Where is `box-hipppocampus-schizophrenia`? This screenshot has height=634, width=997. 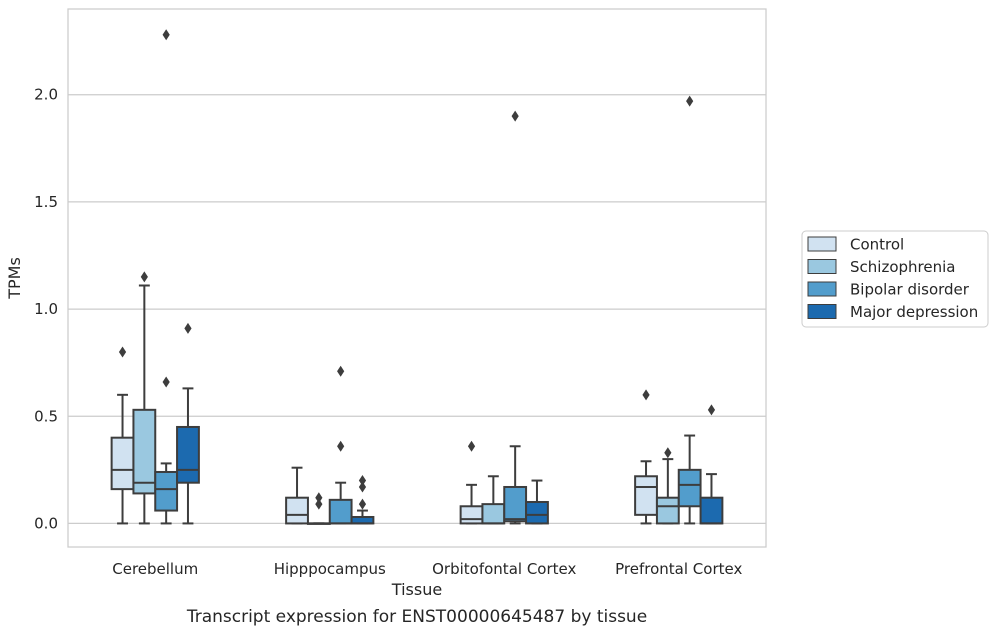
box-hipppocampus-schizophrenia is located at coordinates (318, 508).